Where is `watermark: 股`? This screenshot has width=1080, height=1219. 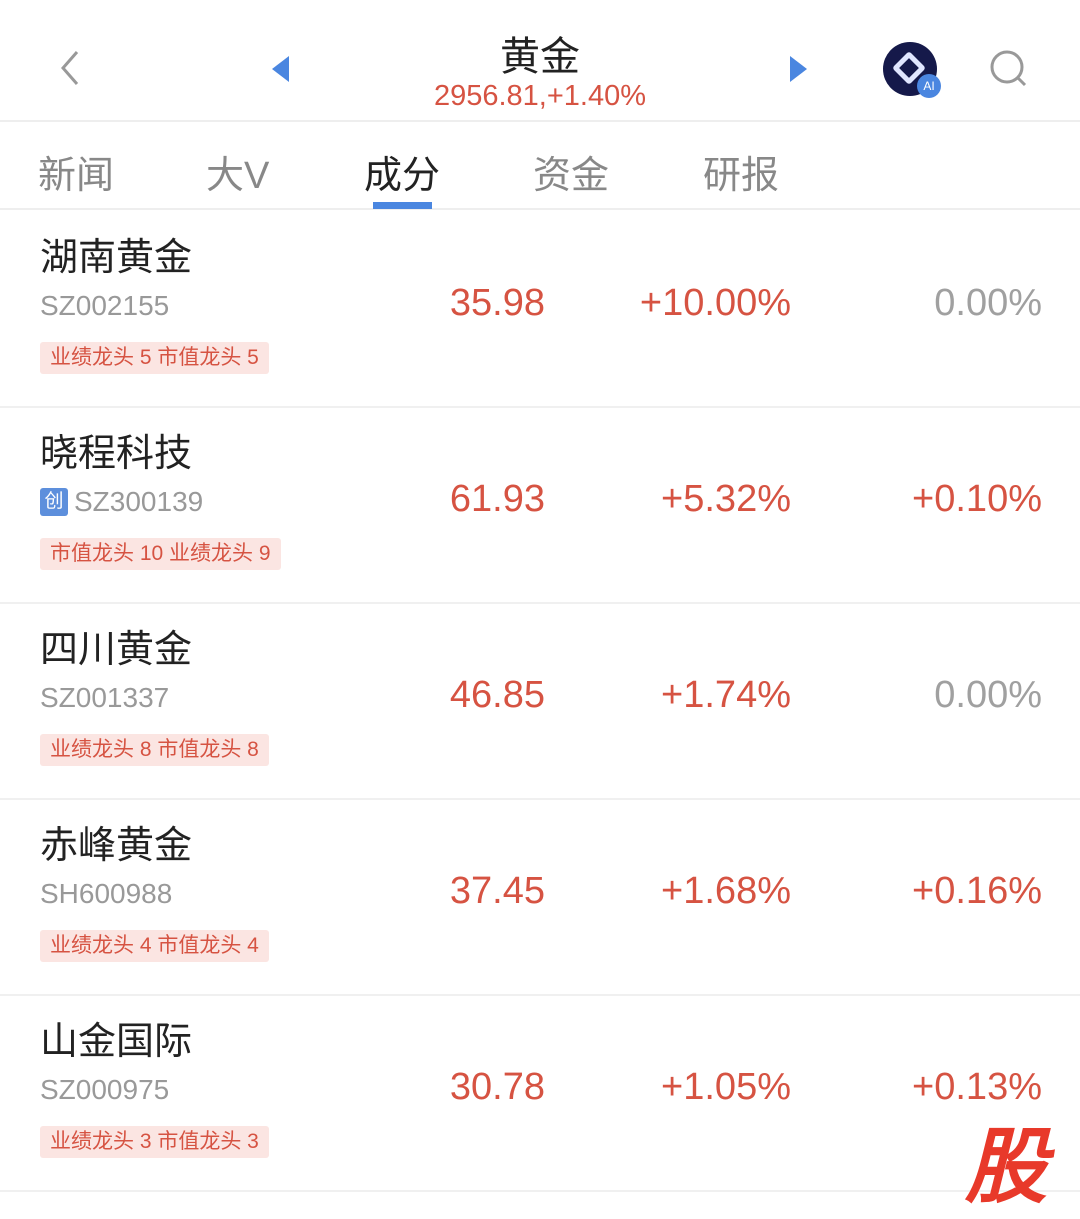 watermark: 股 is located at coordinates (1006, 1167).